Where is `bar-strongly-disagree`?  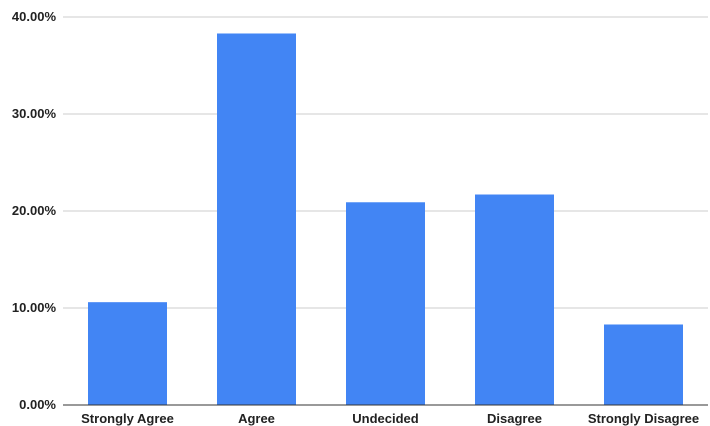 bar-strongly-disagree is located at coordinates (643, 364).